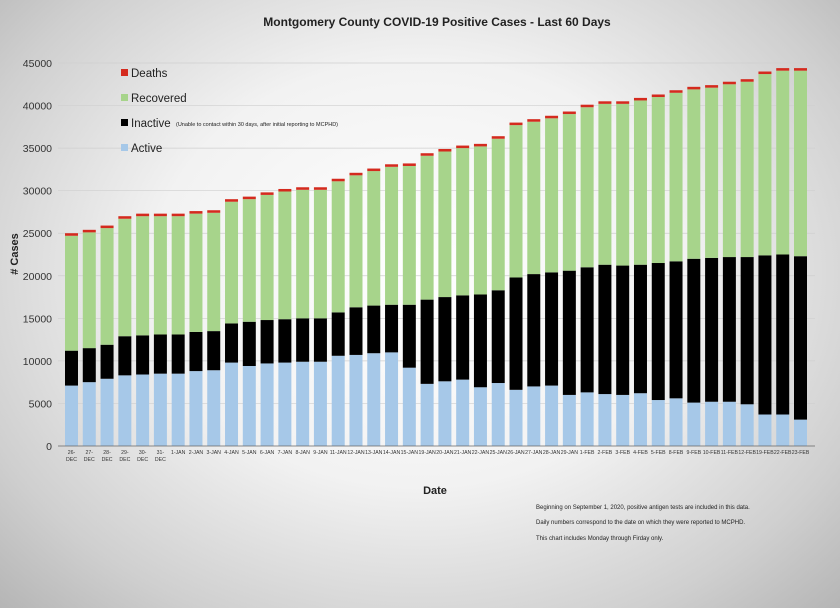  What do you see at coordinates (107, 286) in the screenshot?
I see `bar-recovered-28-dec` at bounding box center [107, 286].